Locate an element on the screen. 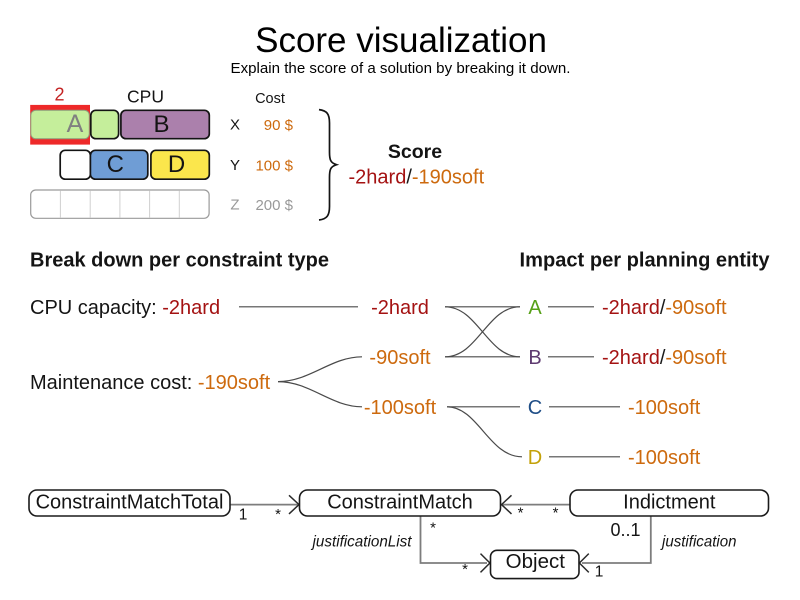 This screenshot has height=600, width=800. svg-text: CPU capacity: -2hard is located at coordinates (125, 308).